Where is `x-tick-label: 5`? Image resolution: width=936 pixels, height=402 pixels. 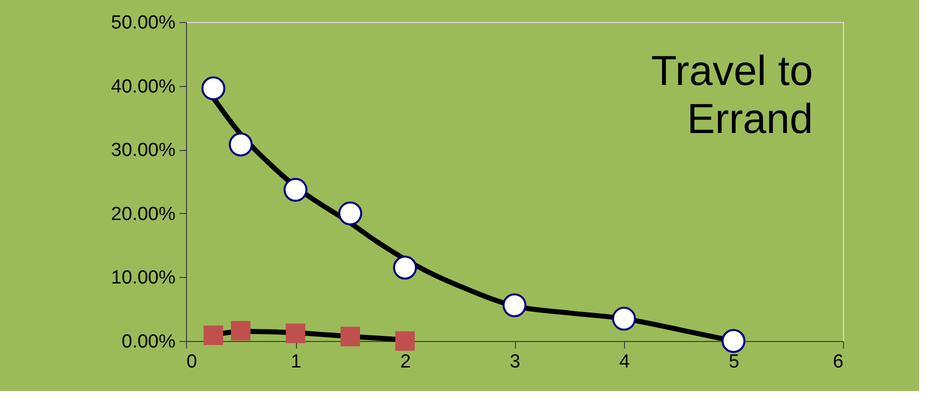
x-tick-label: 5 is located at coordinates (734, 362).